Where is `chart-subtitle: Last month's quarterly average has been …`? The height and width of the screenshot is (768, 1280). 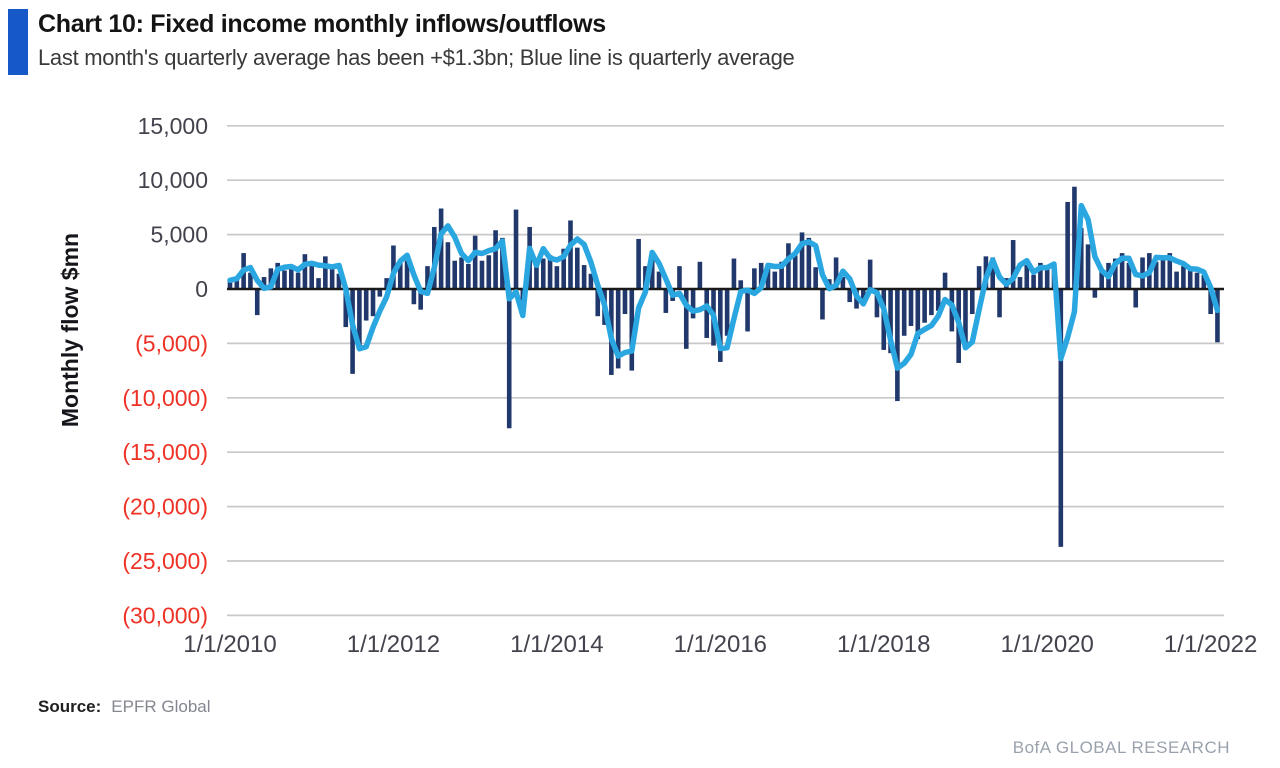
chart-subtitle: Last month's quarterly average has been … is located at coordinates (416, 57).